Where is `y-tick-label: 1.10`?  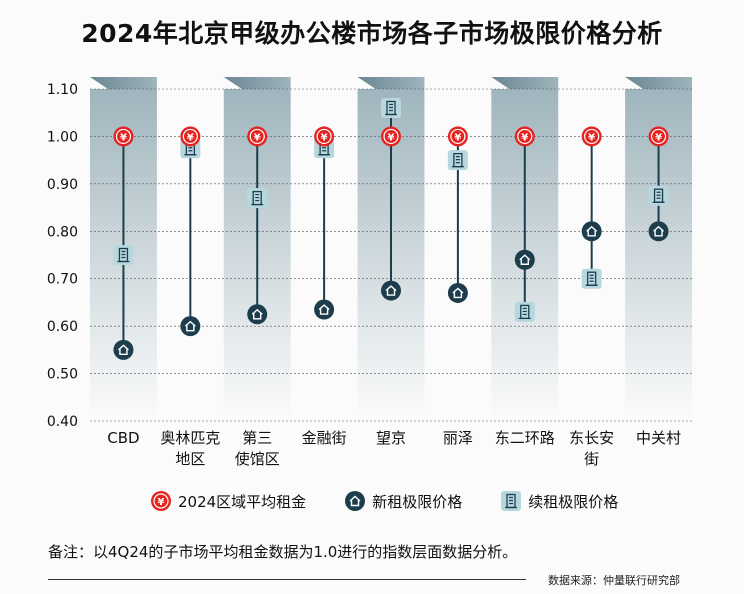 y-tick-label: 1.10 is located at coordinates (62, 90).